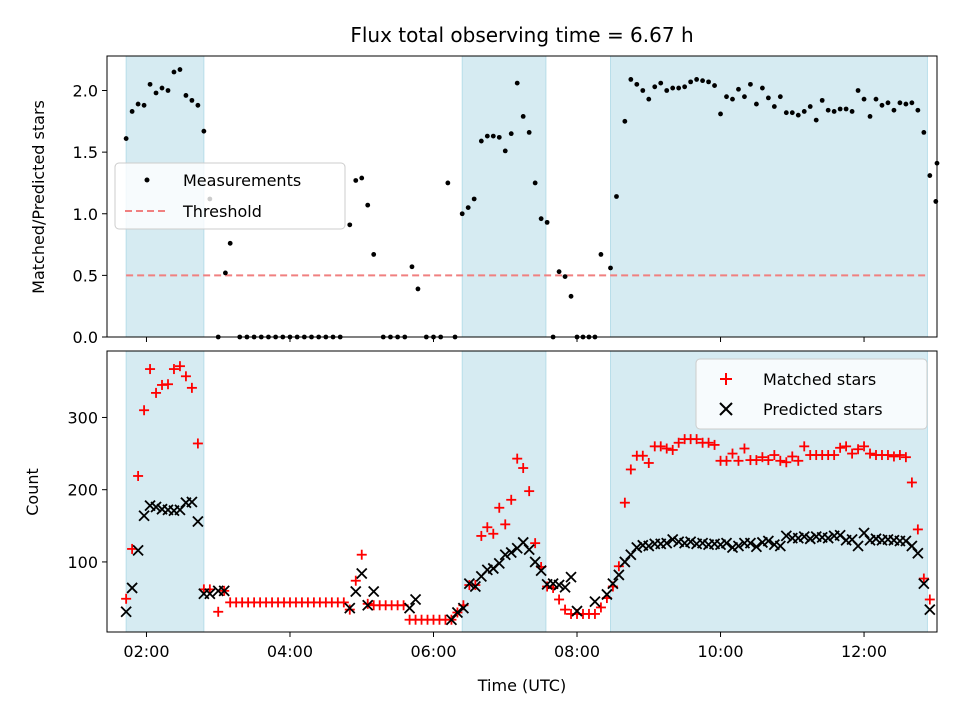 This screenshot has width=960, height=720. Describe the element at coordinates (222, 211) in the screenshot. I see `legend-threshold-label: Threshold` at that location.